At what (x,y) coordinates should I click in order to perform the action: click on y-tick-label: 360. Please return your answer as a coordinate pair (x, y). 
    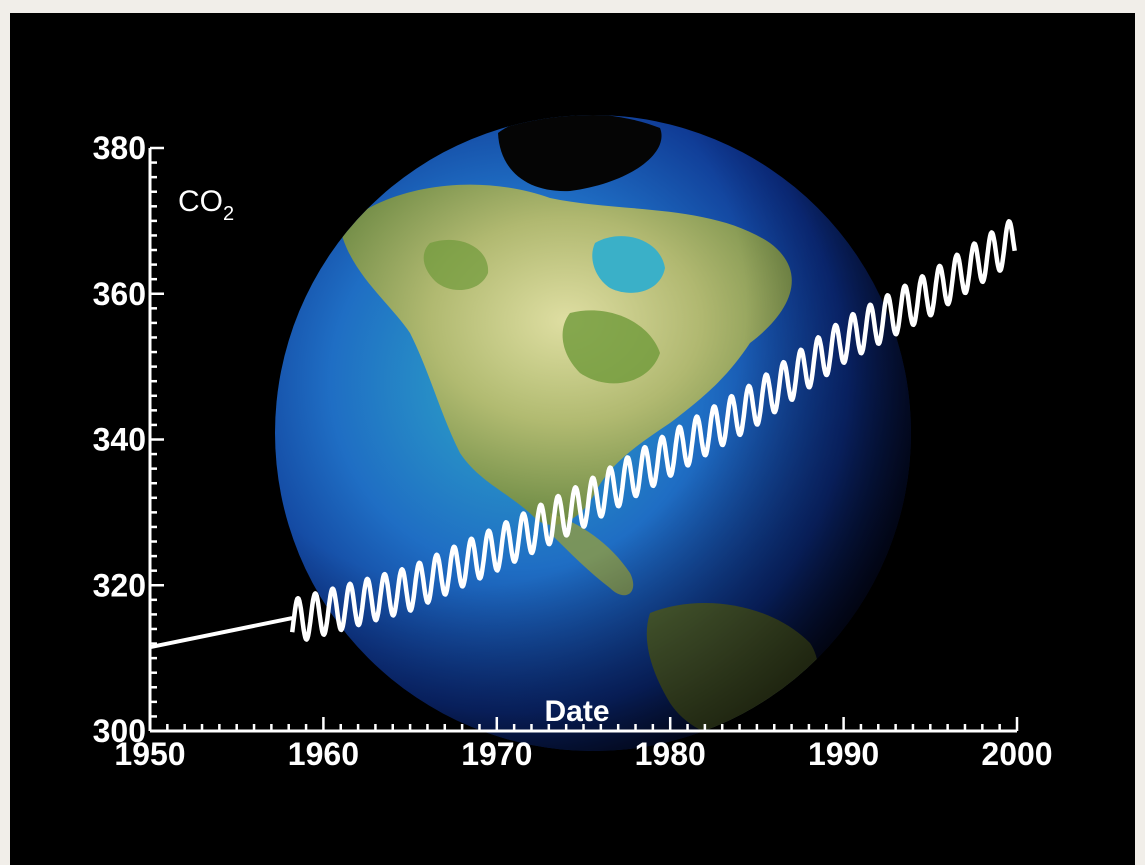
    Looking at the image, I should click on (119, 294).